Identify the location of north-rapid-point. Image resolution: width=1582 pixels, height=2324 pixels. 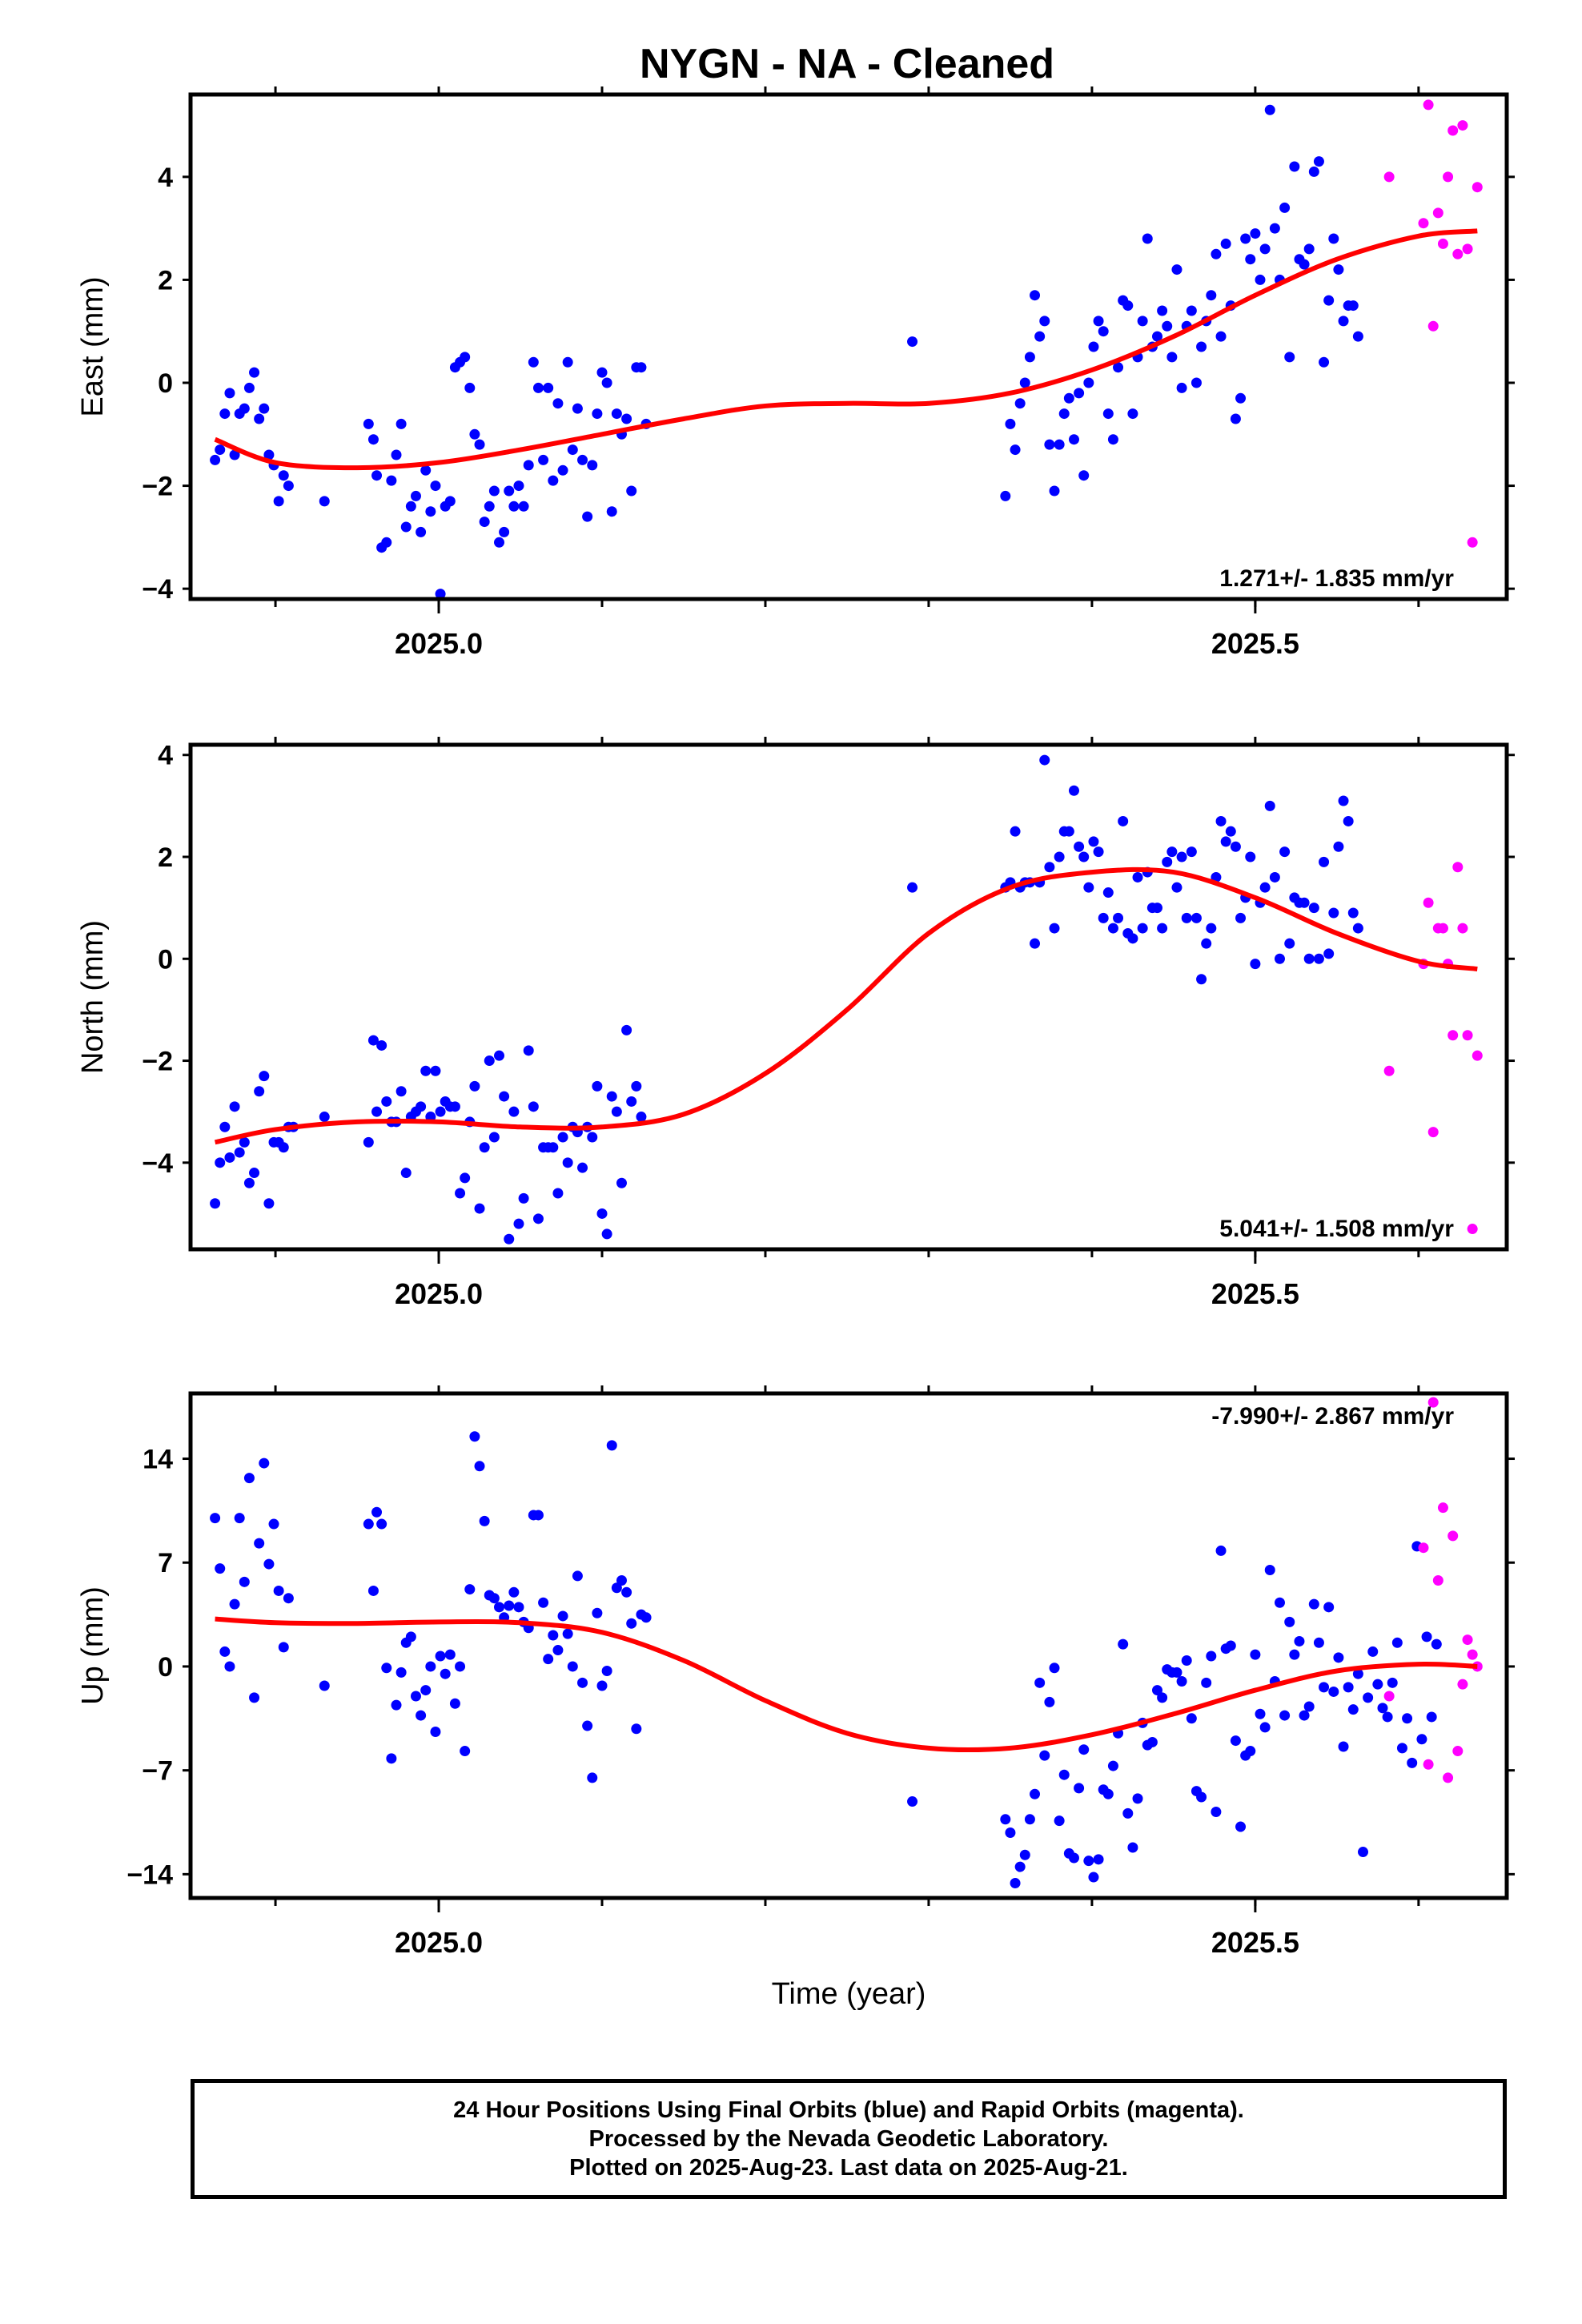
(1389, 1070).